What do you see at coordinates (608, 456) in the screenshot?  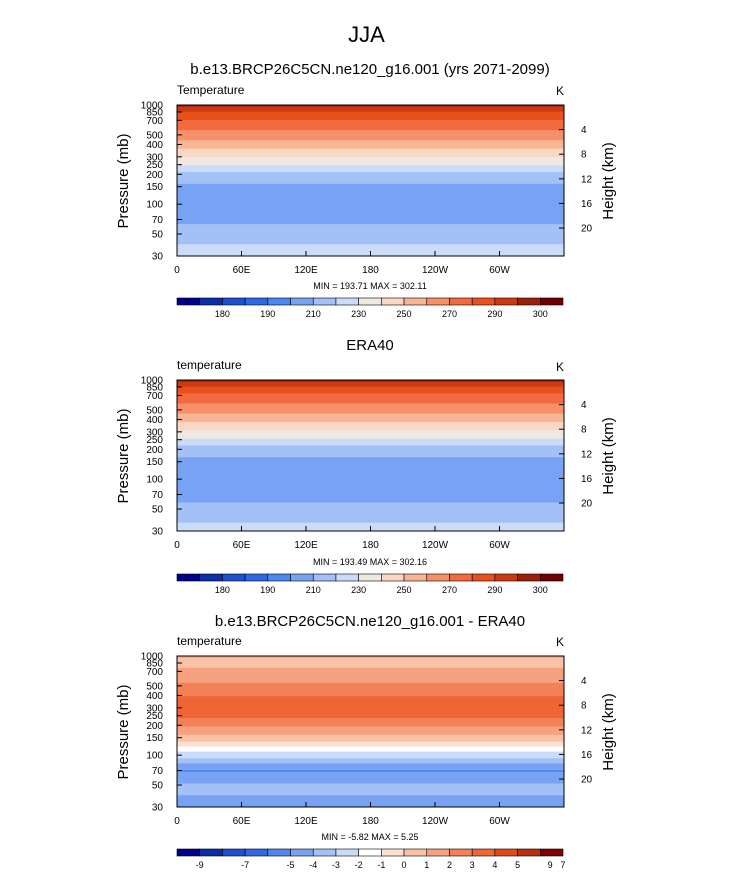 I see `y-axis-label-right: Height (km)` at bounding box center [608, 456].